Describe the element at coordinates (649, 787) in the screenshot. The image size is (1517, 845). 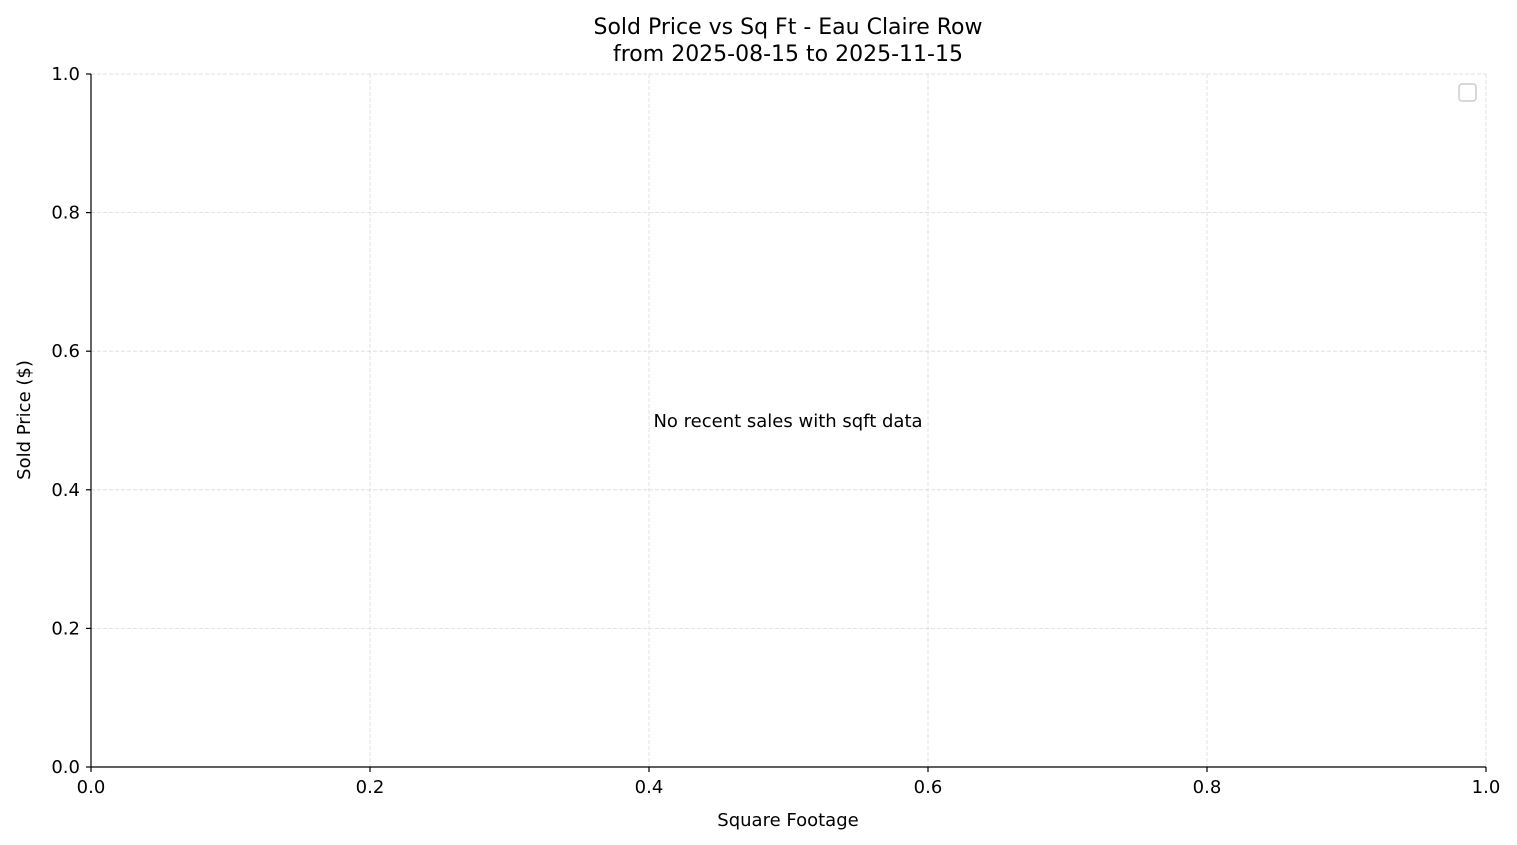
I see `x-tick-label: 0.4` at that location.